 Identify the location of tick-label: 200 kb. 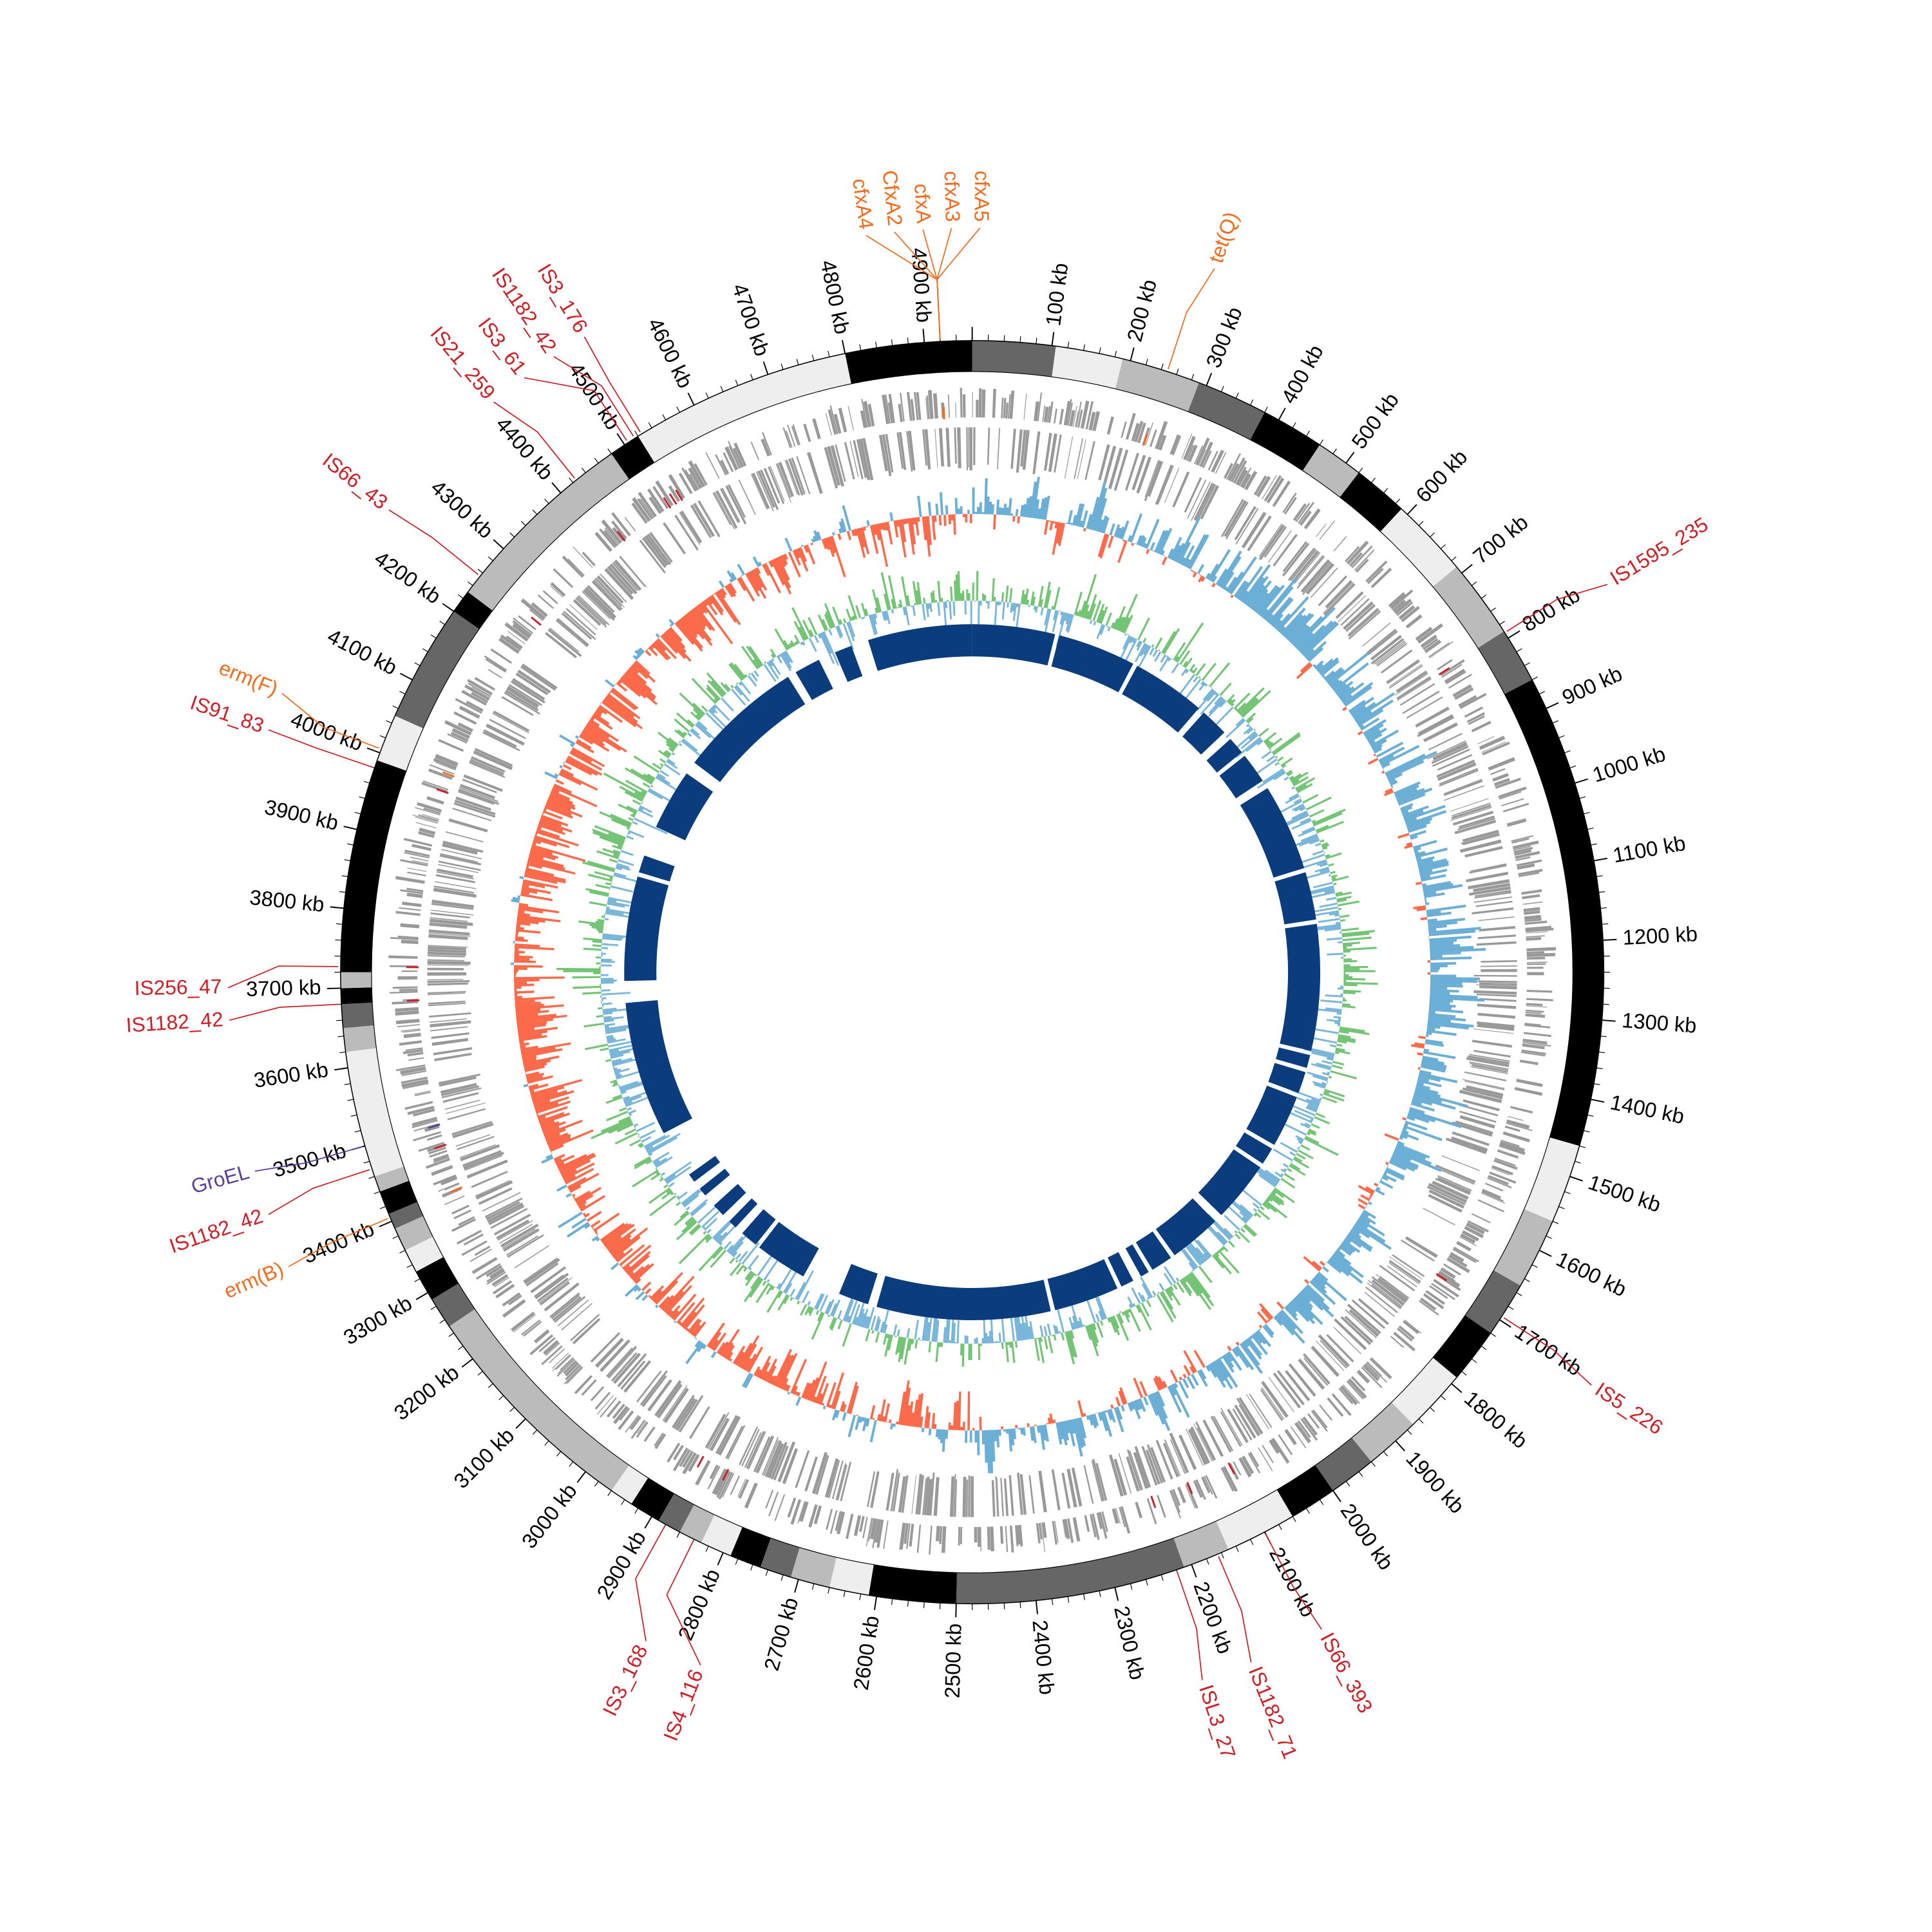
(1141, 310).